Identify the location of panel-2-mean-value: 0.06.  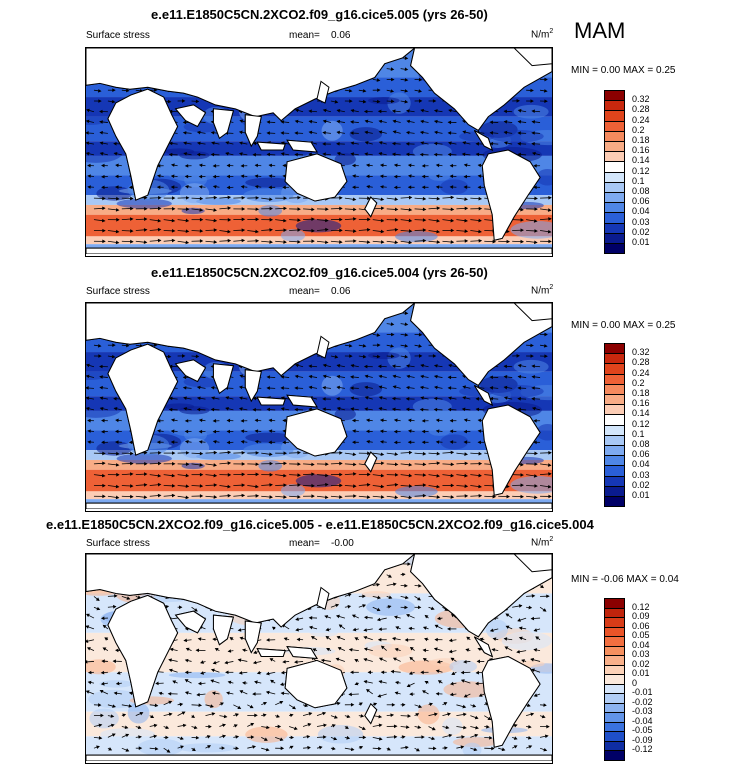
(341, 291).